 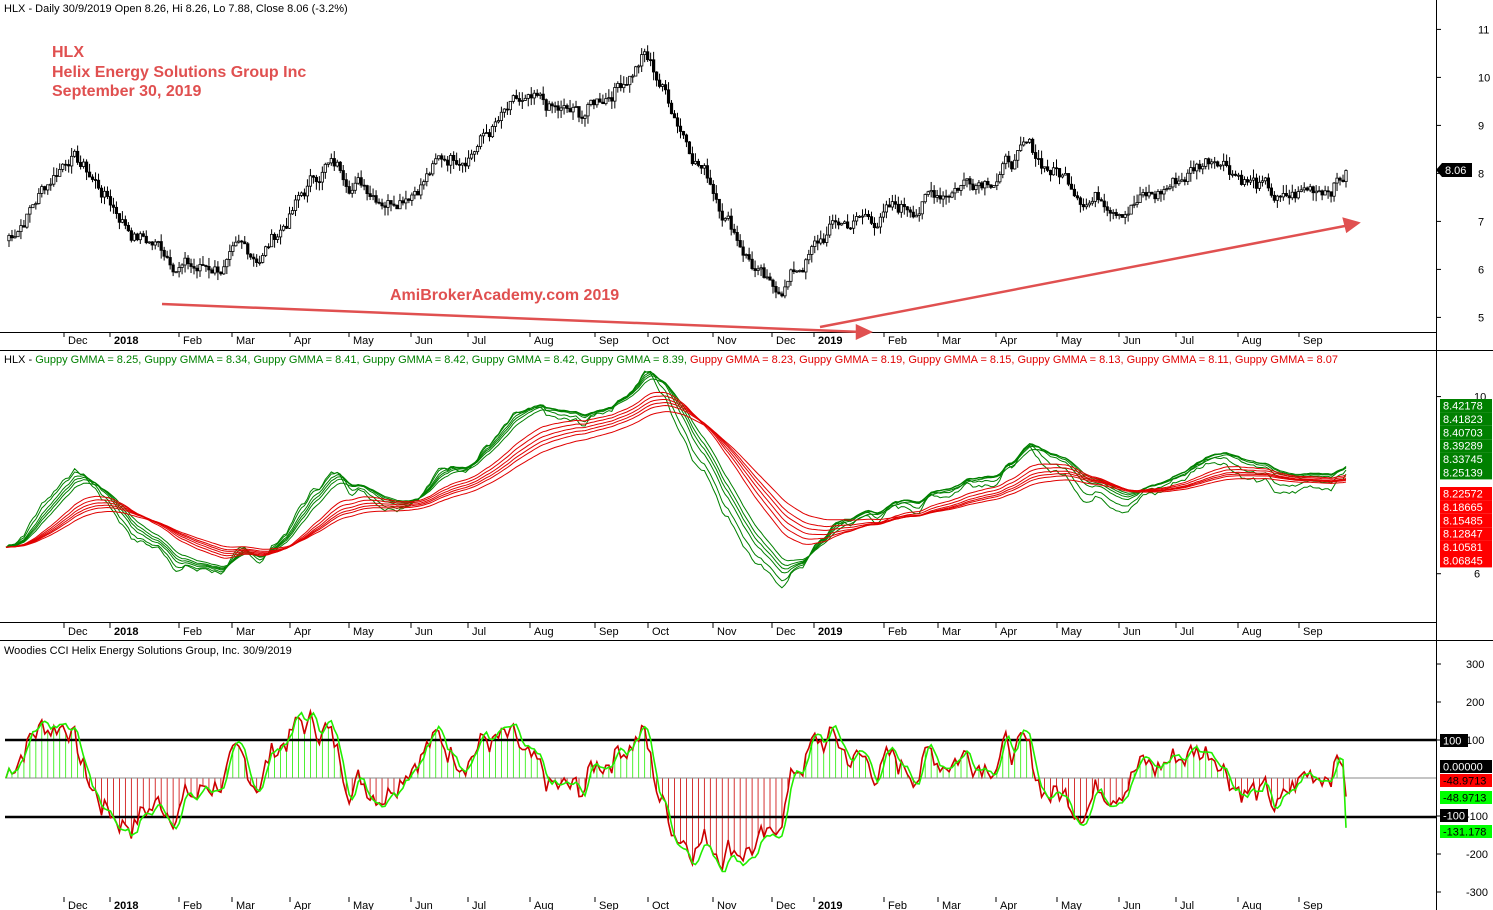 I want to click on month-label: Mar, so click(x=245, y=905).